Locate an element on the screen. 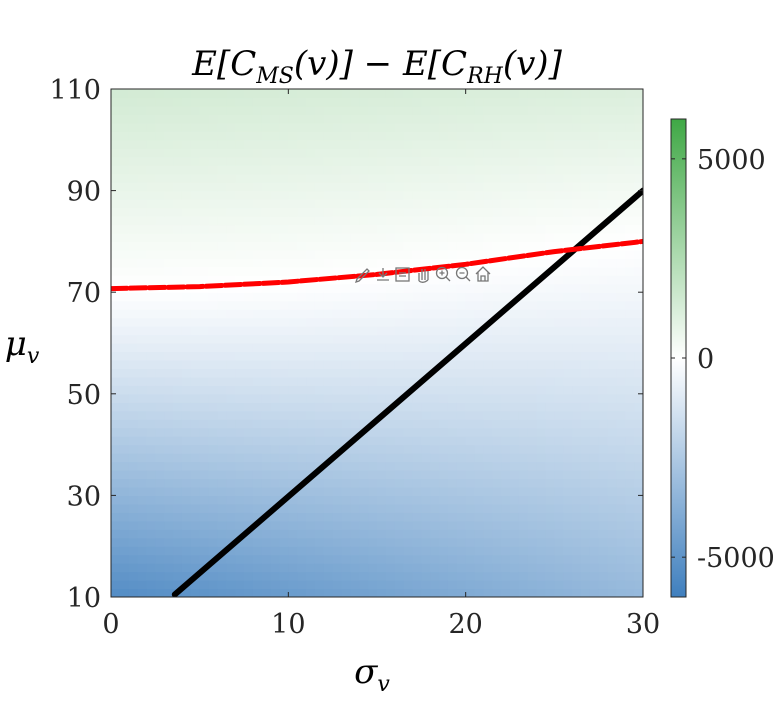 This screenshot has height=703, width=781. export-icon is located at coordinates (383, 274).